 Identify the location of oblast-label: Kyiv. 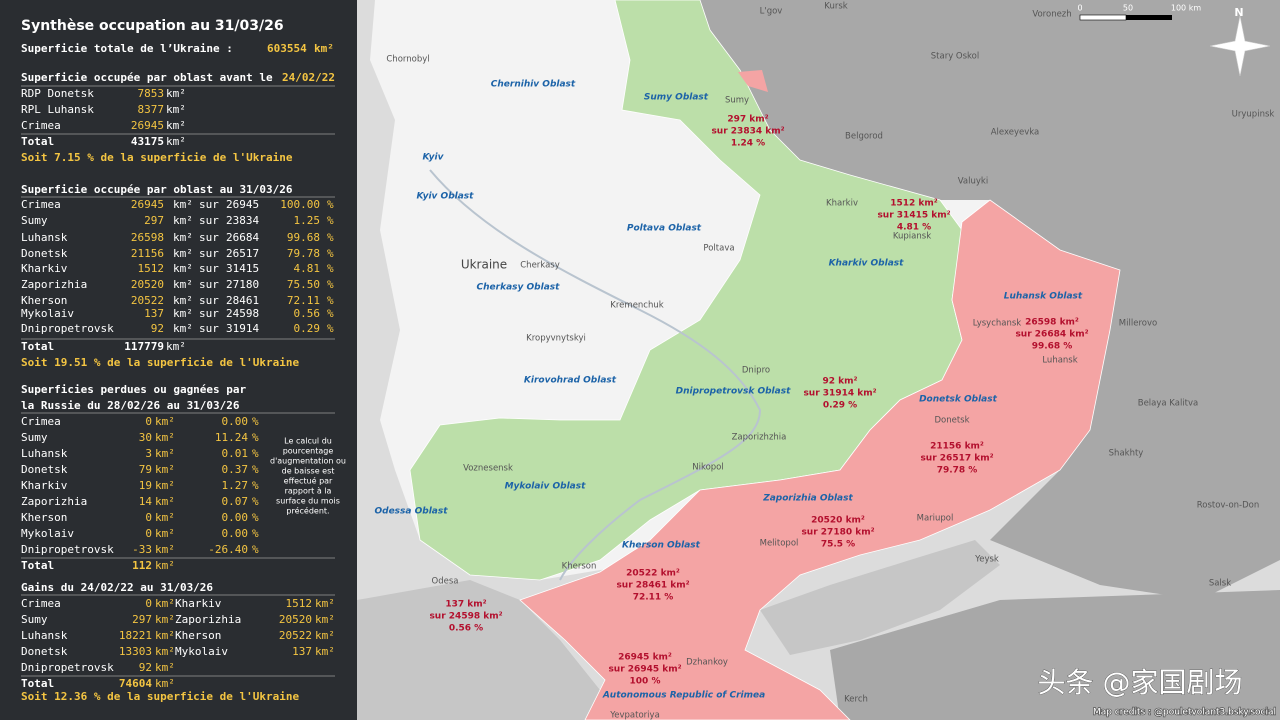
(434, 158).